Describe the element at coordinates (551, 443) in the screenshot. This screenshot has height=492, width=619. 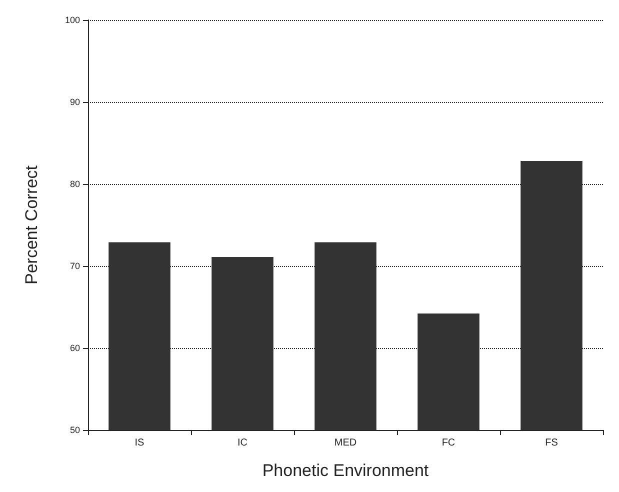
I see `x-tick-label: FS` at that location.